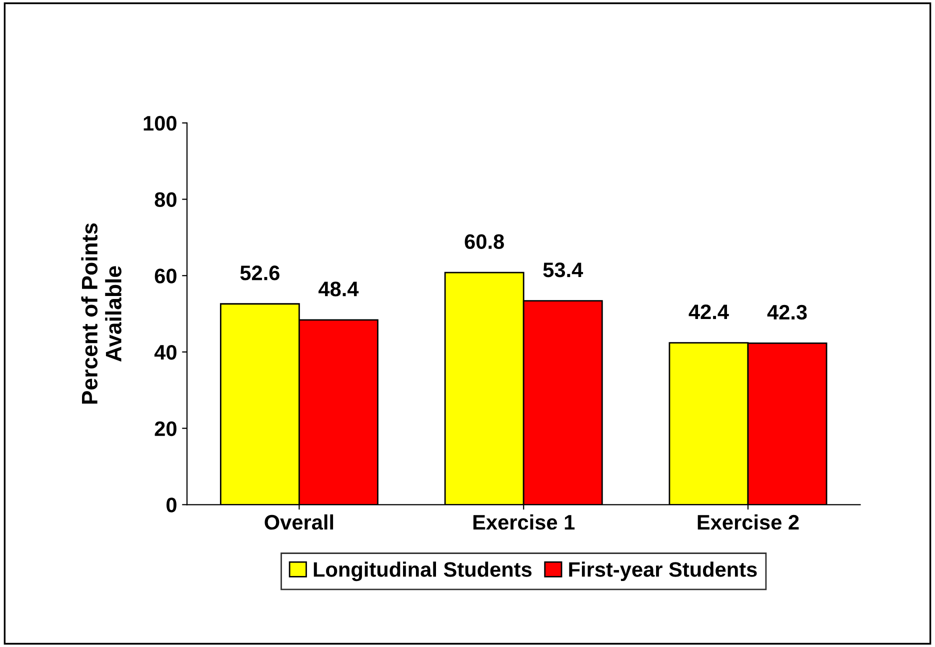  Describe the element at coordinates (101, 313) in the screenshot. I see `y-axis-title: Percent of Points Available` at that location.